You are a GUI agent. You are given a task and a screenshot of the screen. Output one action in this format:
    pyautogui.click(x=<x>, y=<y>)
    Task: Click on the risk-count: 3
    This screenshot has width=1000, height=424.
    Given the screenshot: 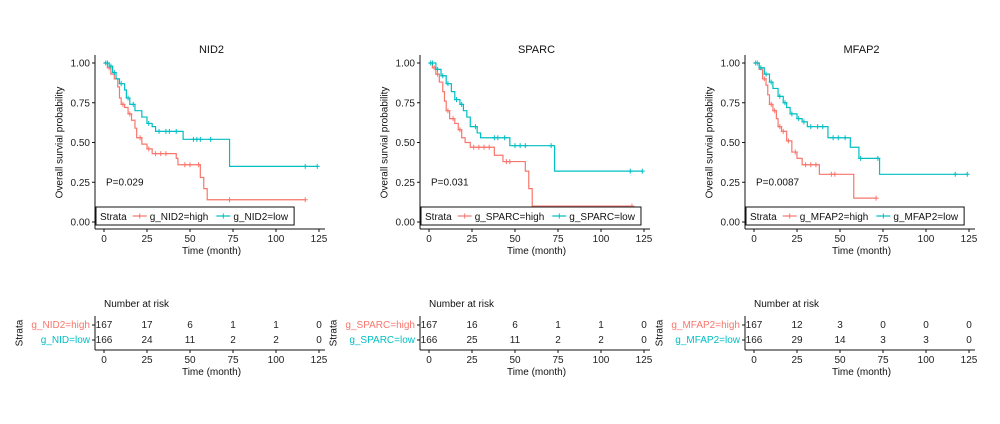 What is the action you would take?
    pyautogui.click(x=840, y=325)
    